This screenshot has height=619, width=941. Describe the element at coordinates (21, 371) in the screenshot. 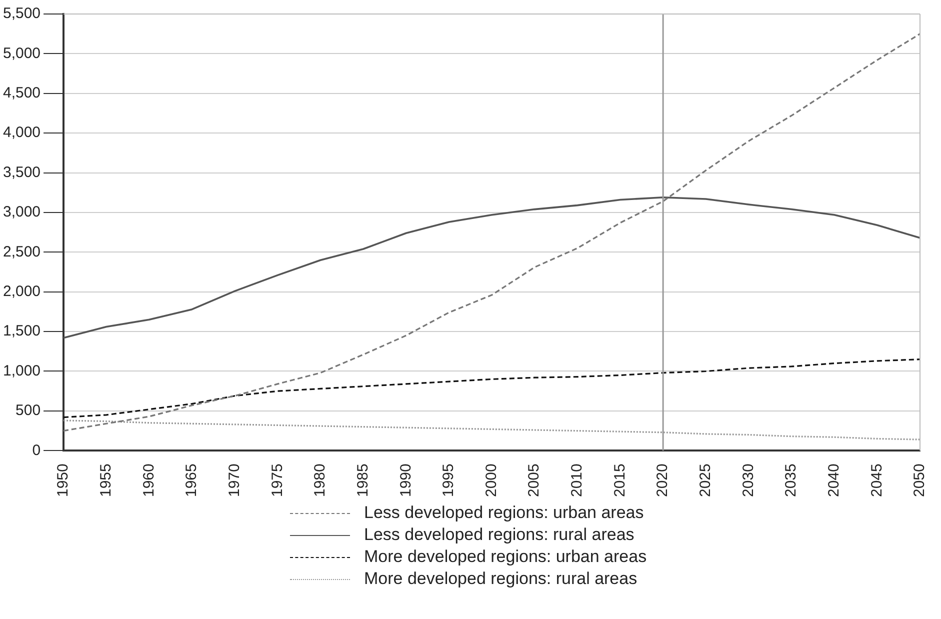

I see `y-tick-label: 1,000` at that location.